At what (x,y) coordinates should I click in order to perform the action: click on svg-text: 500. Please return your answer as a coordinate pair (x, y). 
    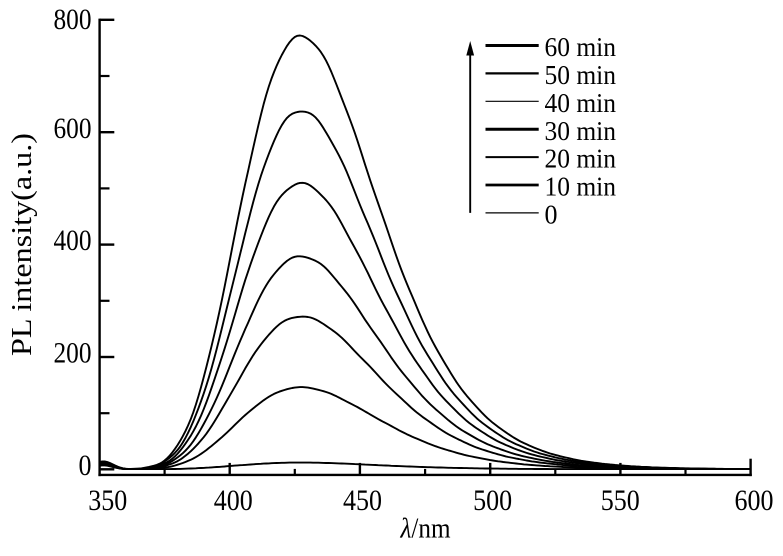
    Looking at the image, I should click on (492, 501).